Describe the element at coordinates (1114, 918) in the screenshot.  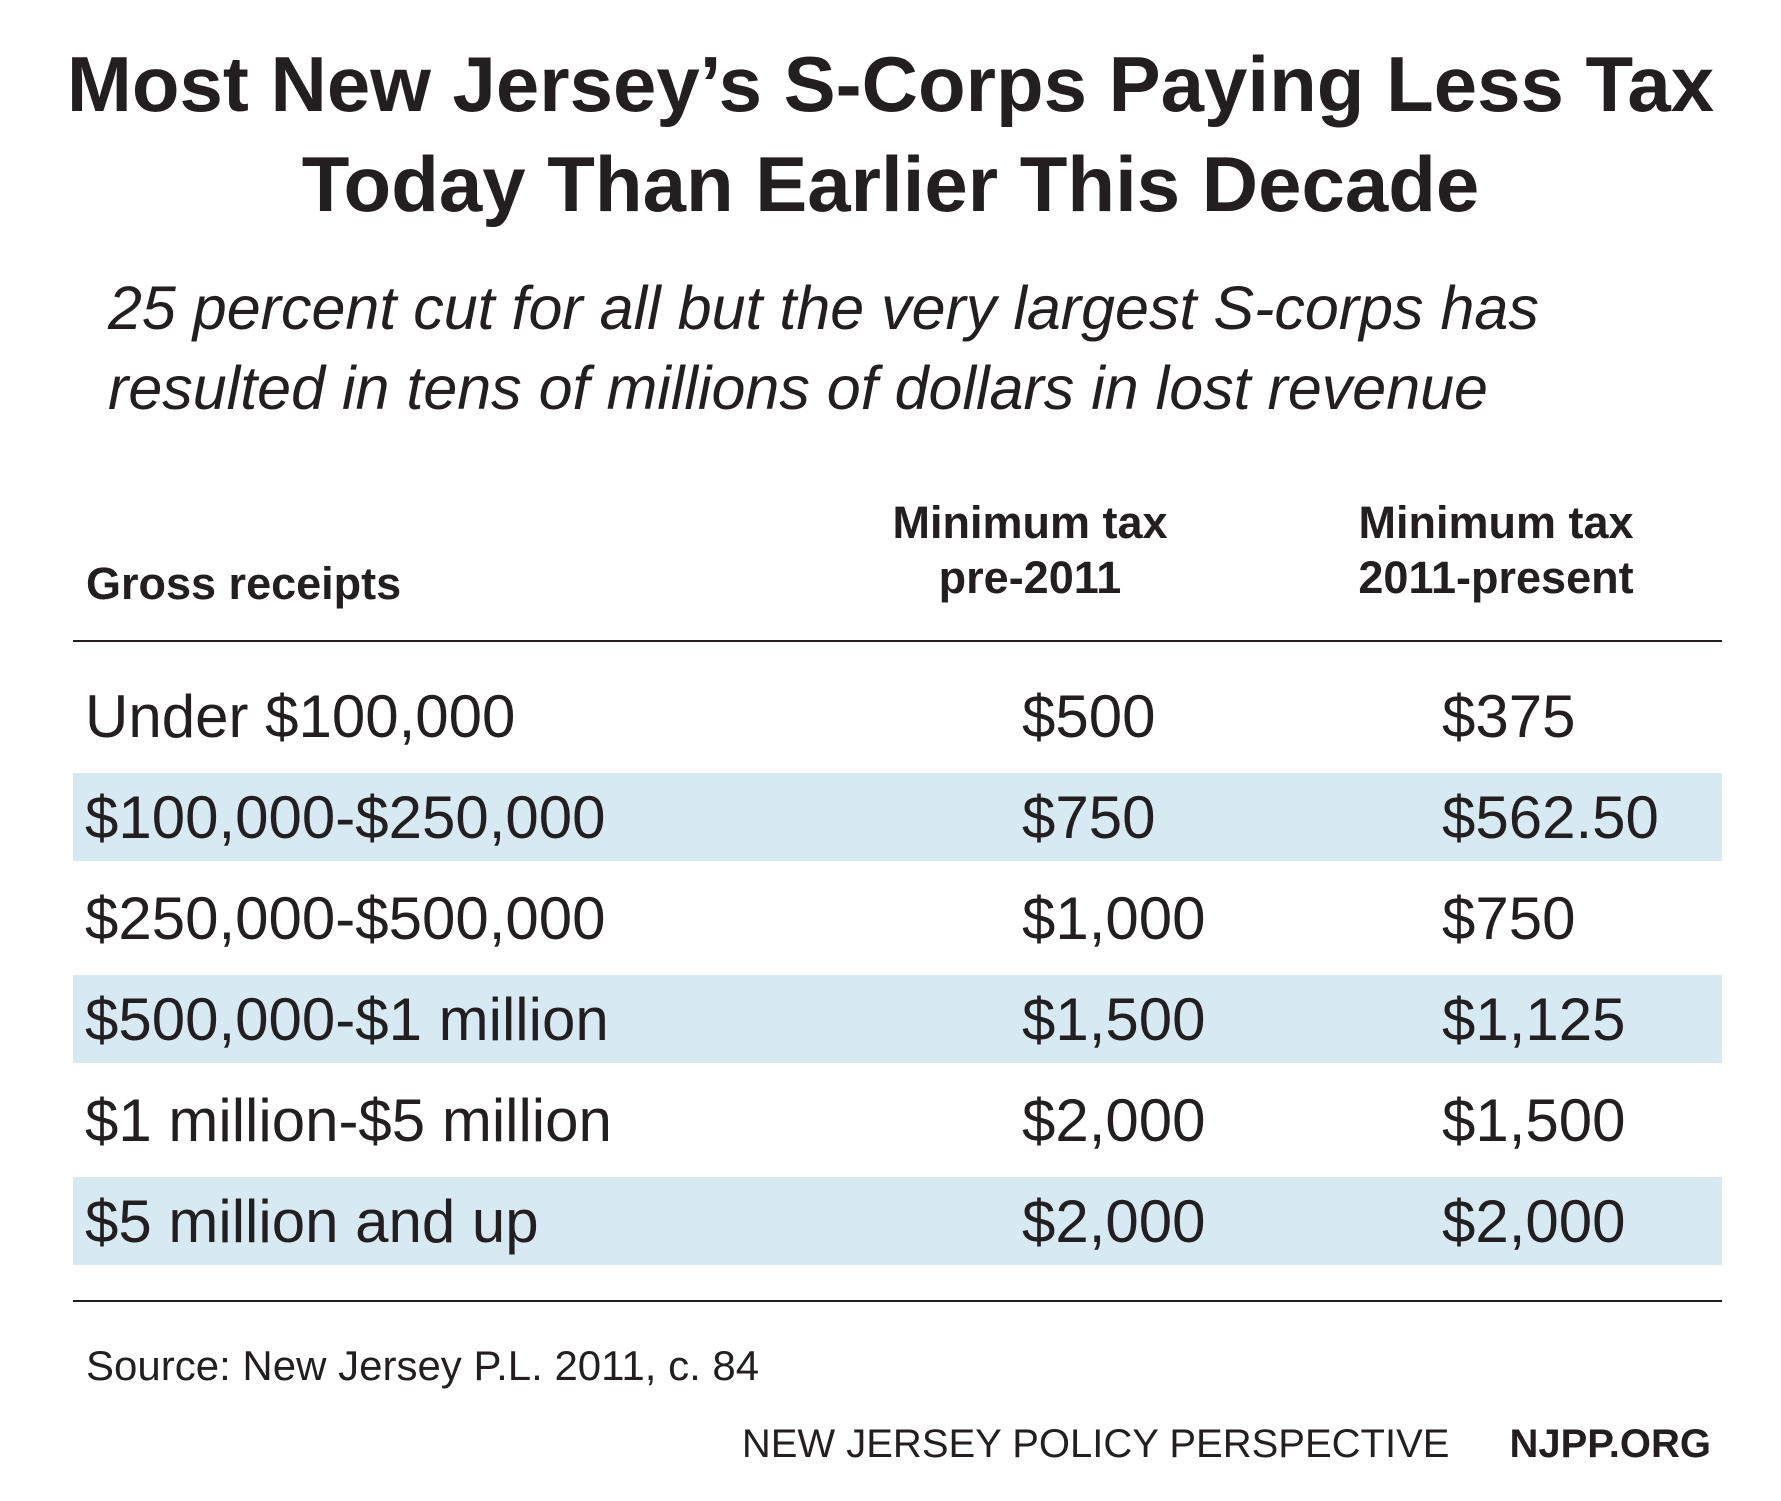
I see `table-cell: $1,000` at that location.